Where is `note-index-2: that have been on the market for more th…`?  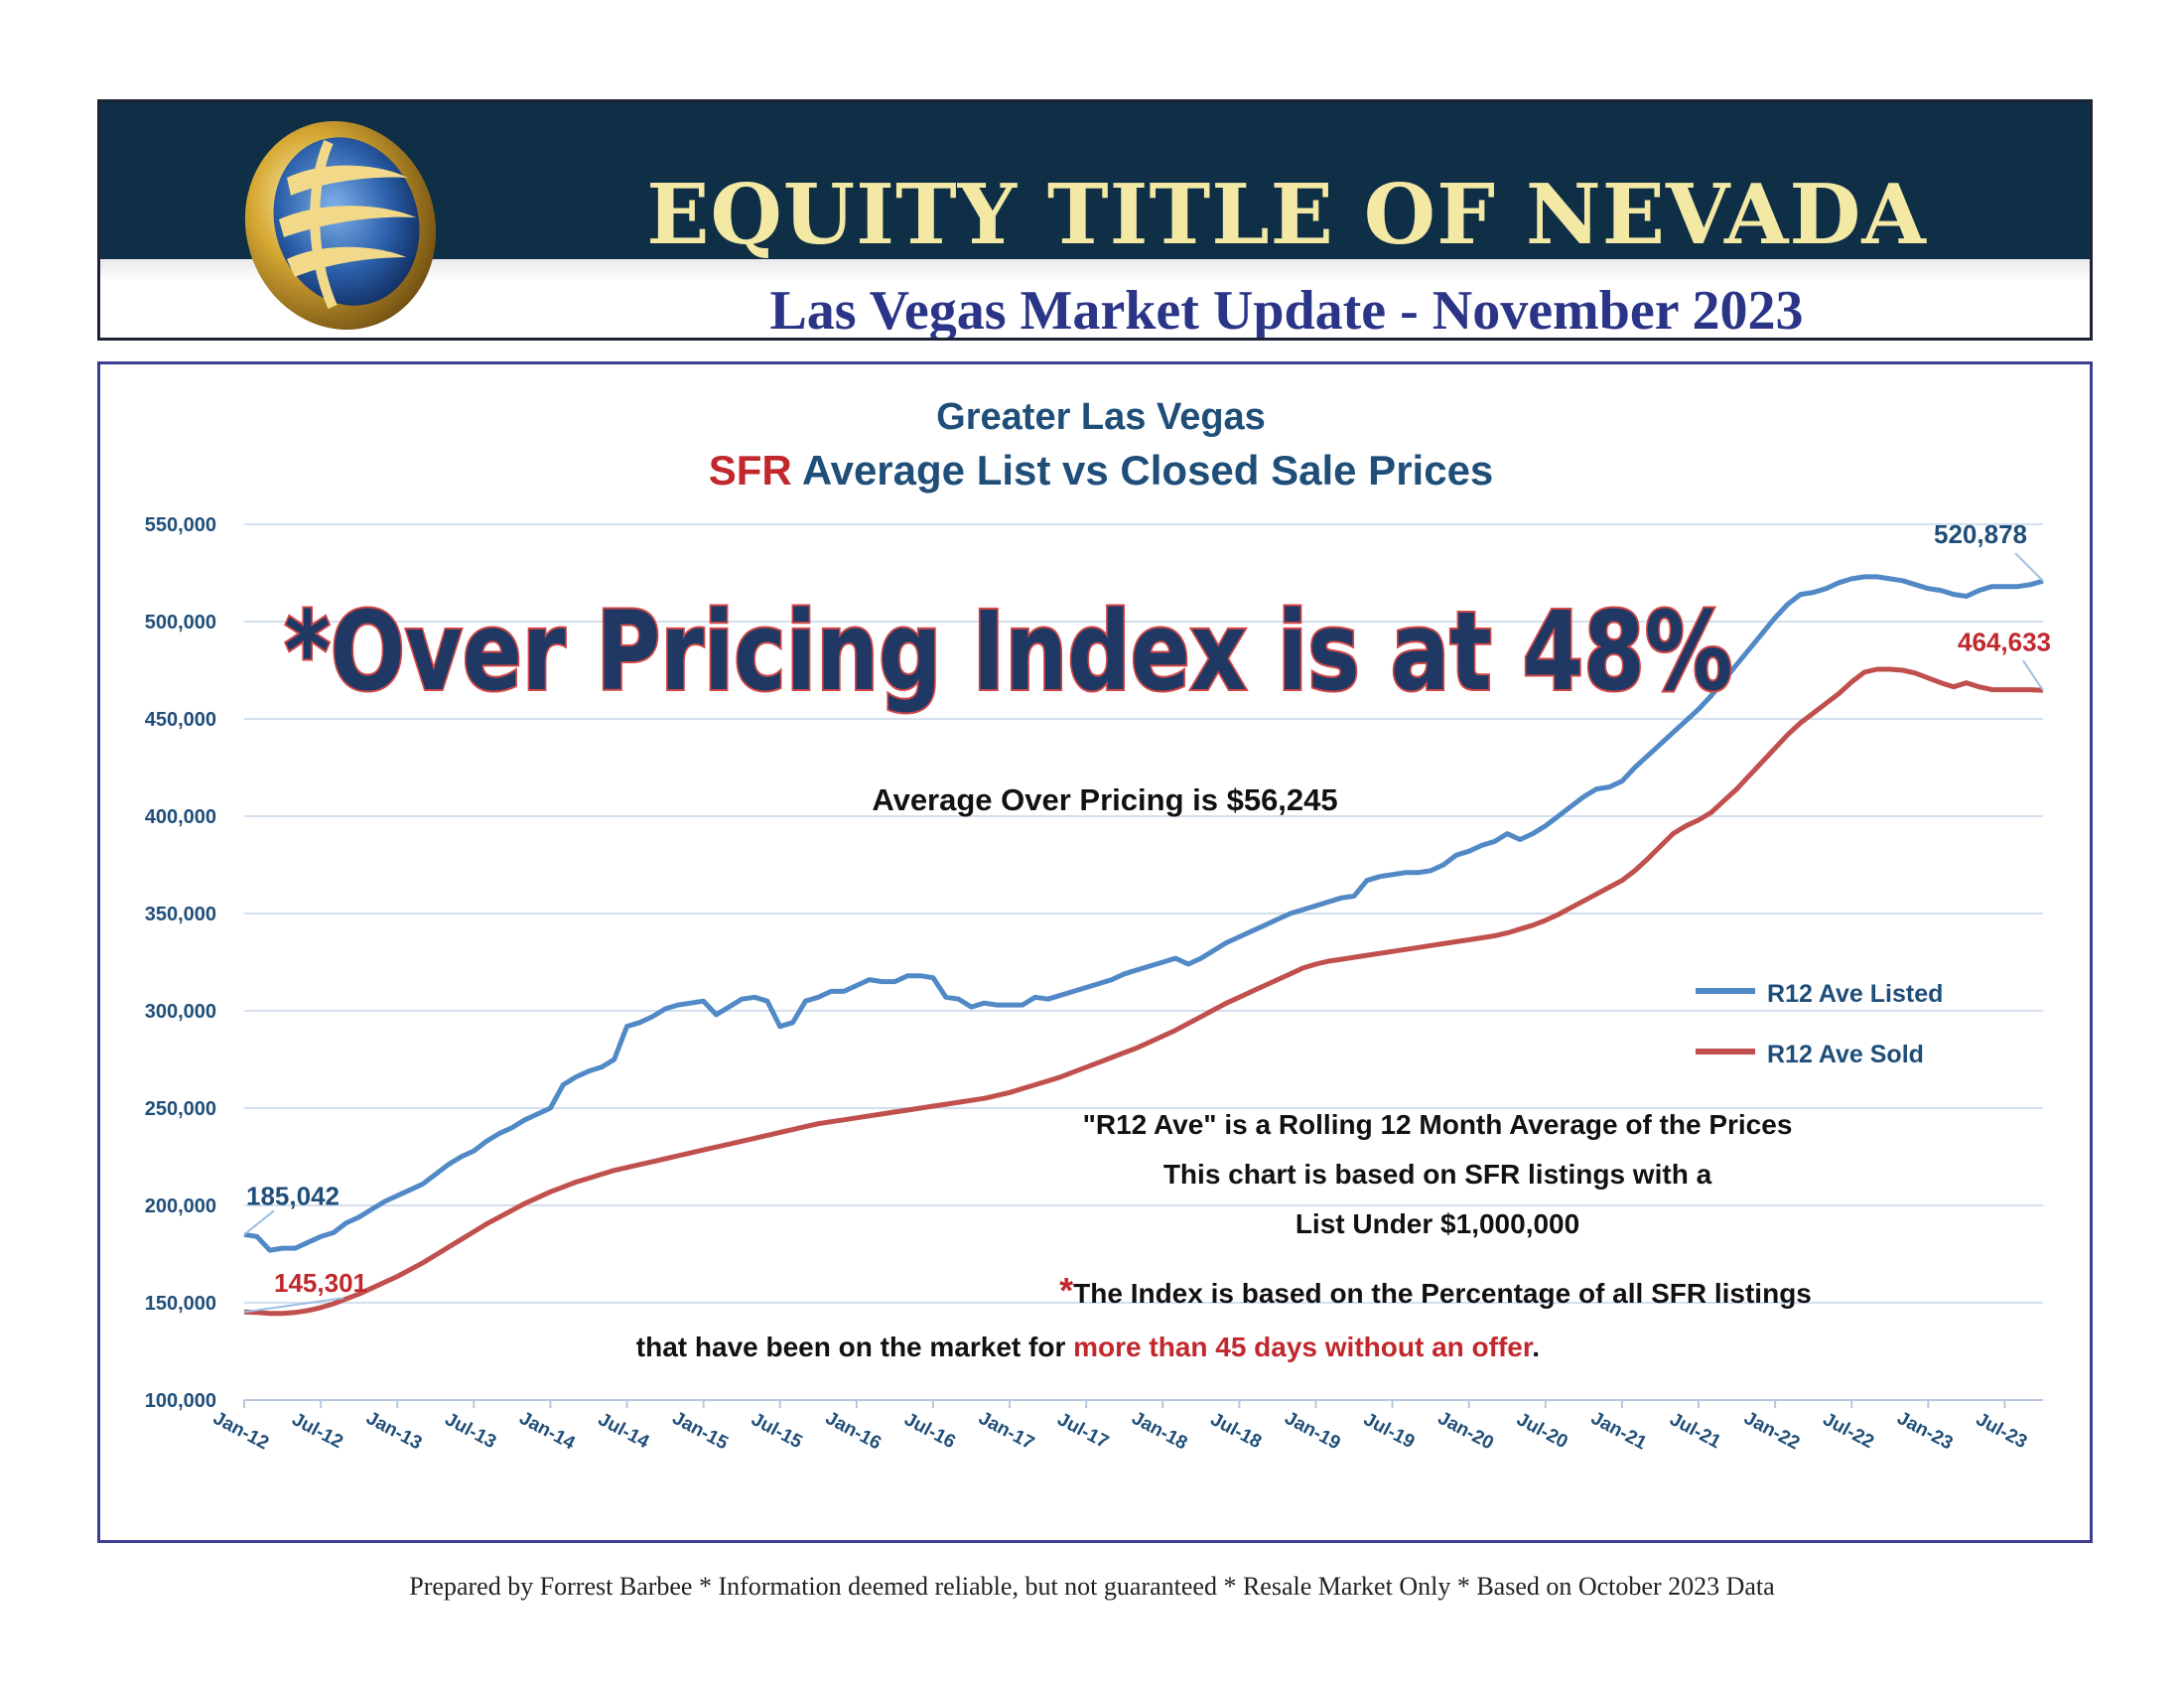 note-index-2: that have been on the market for more th… is located at coordinates (1088, 1347).